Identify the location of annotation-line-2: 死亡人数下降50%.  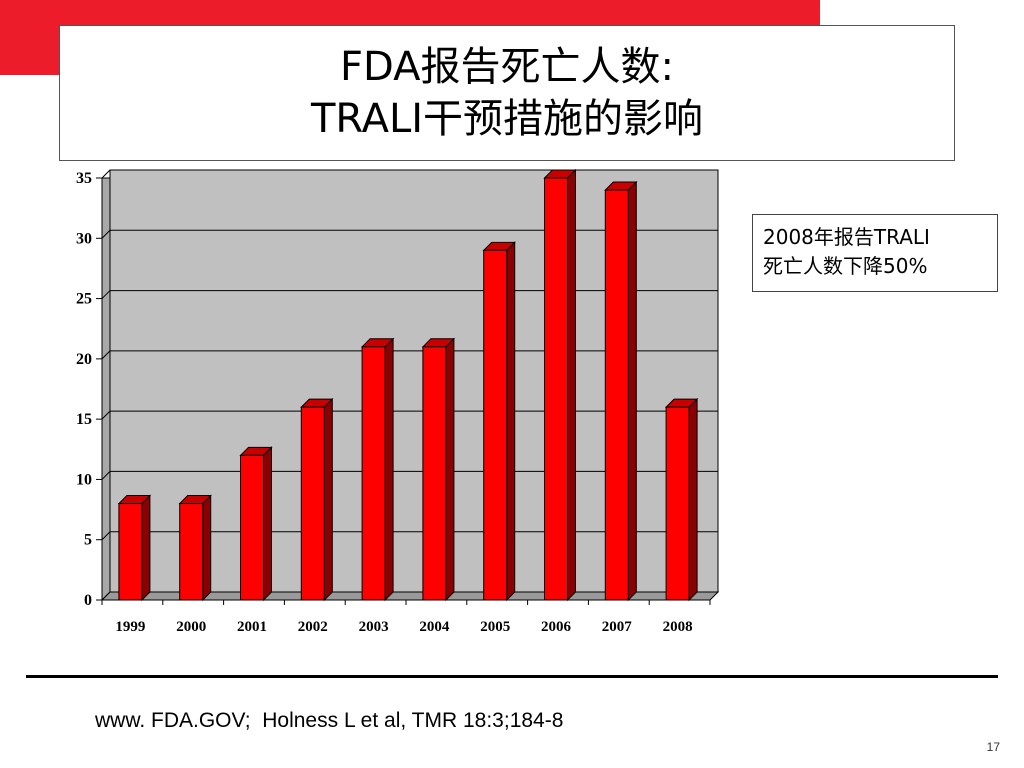
(845, 266).